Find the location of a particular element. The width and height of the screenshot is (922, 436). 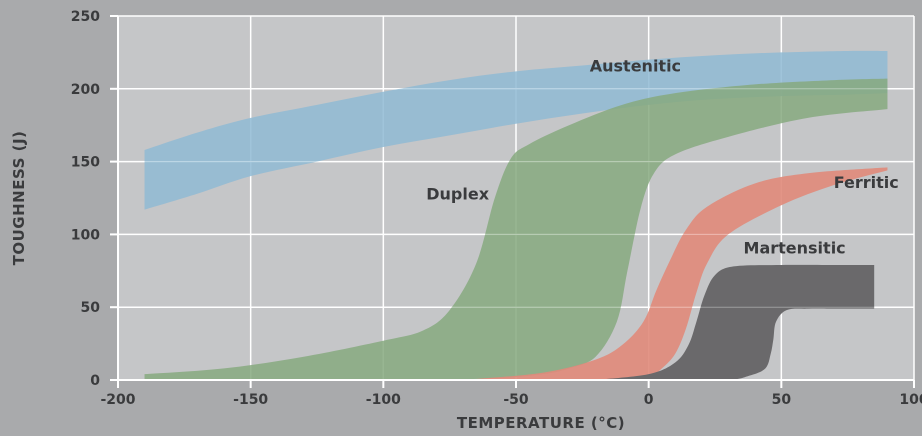

y-tick-label: 100 is located at coordinates (85, 235).